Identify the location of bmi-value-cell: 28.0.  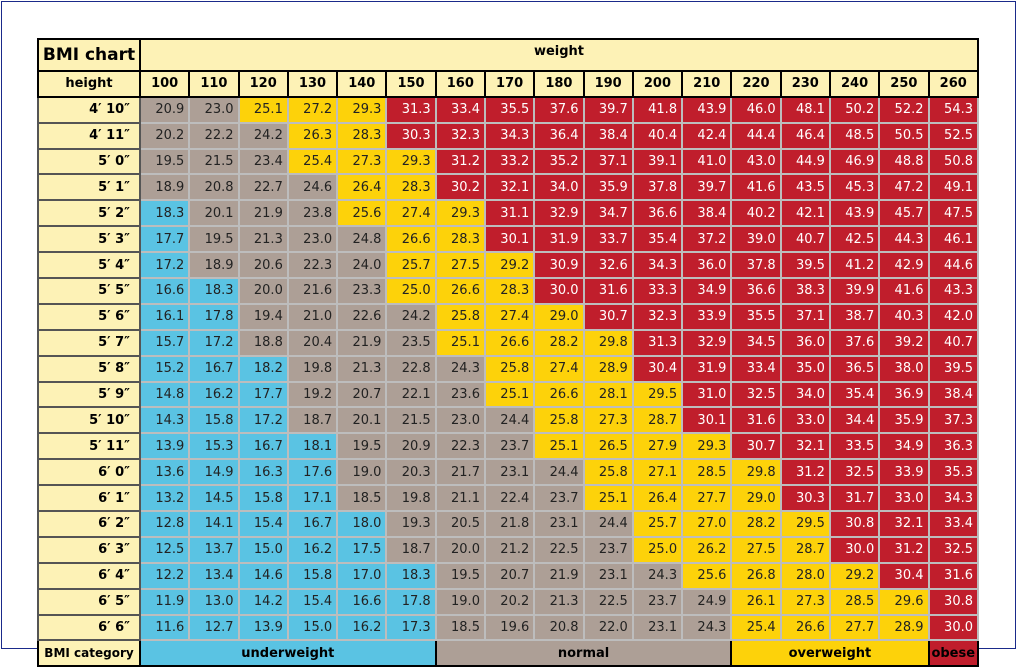
(805, 575).